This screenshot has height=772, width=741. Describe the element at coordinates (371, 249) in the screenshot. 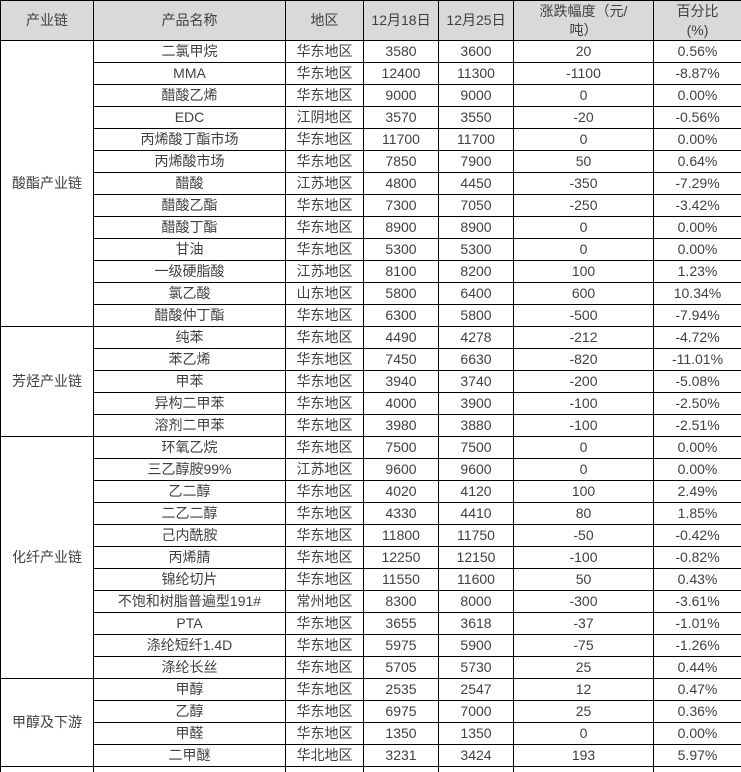

I see `table-row: 甘油 华东地区 5300 5300 0 0.00%` at that location.